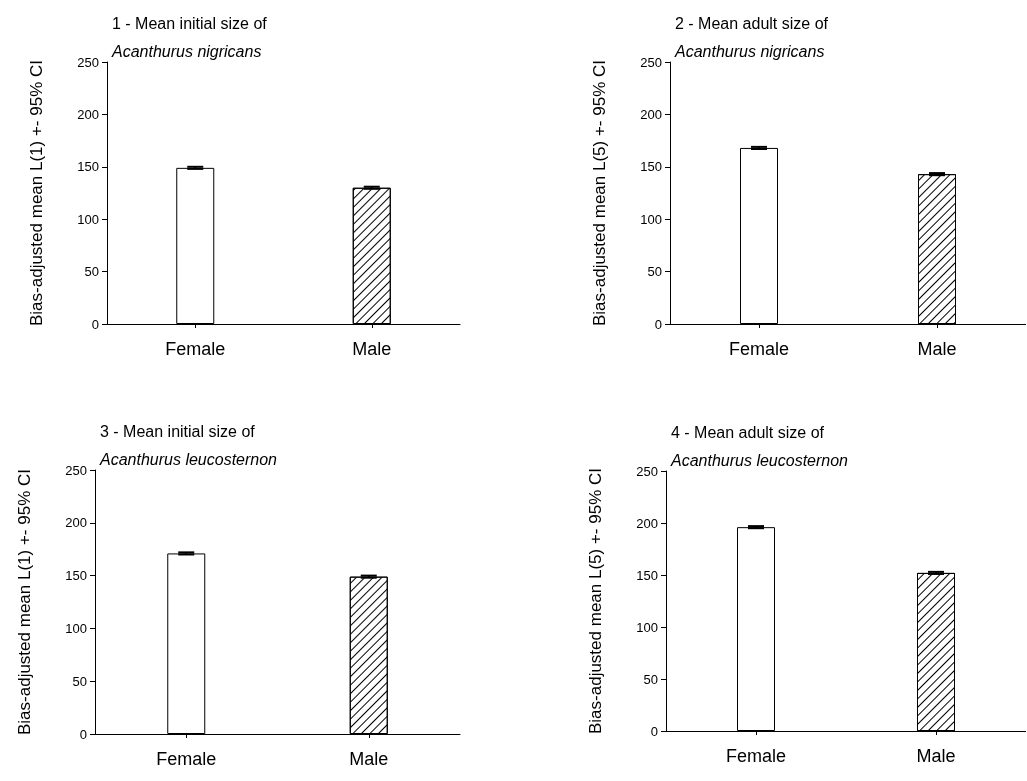 This screenshot has width=1027, height=781. What do you see at coordinates (190, 23) in the screenshot?
I see `chart-title: 1 - Mean initial size of` at bounding box center [190, 23].